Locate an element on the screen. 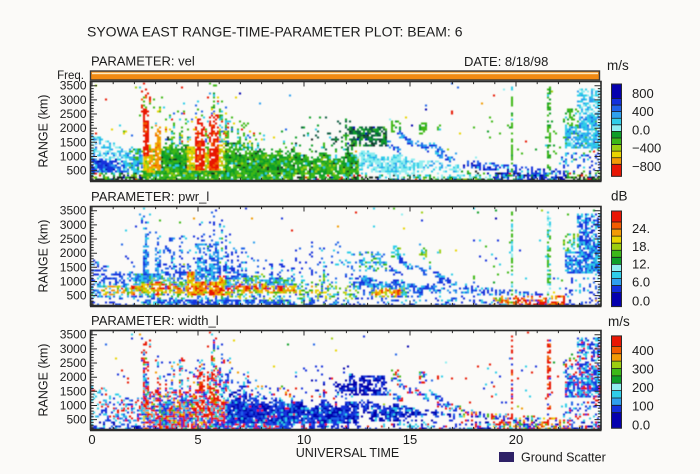 The height and width of the screenshot is (474, 700). svg-text: 12. is located at coordinates (641, 264).